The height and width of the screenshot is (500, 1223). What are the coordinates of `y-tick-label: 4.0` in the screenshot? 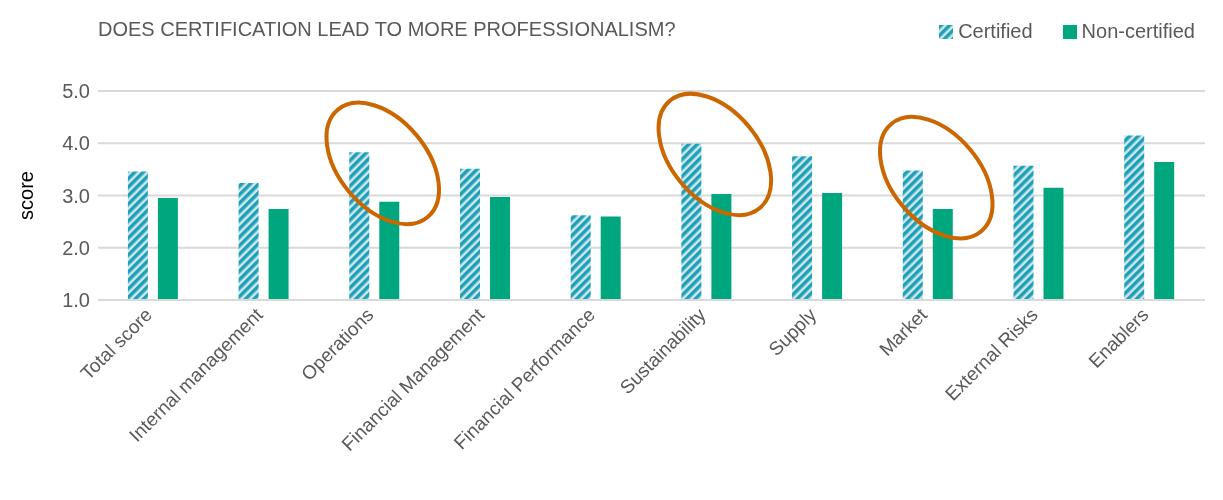 It's located at (76, 143).